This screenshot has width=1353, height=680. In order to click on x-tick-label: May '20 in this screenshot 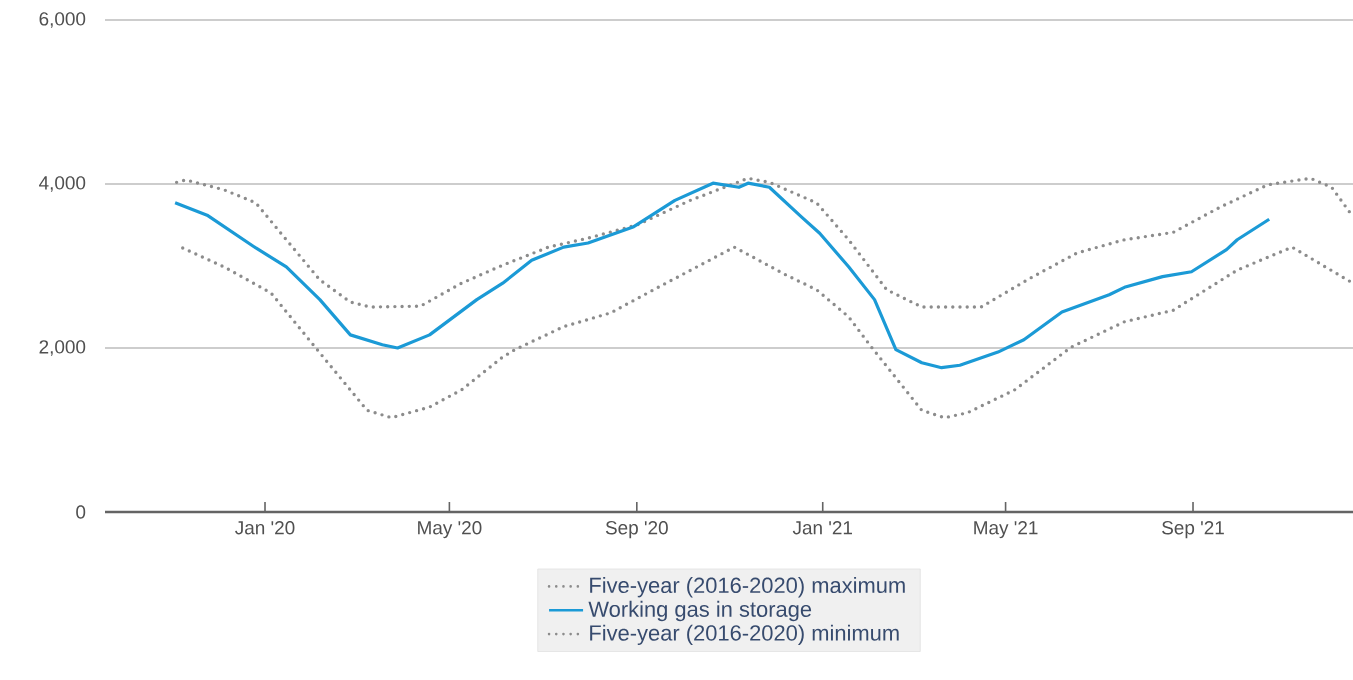, I will do `click(450, 530)`.